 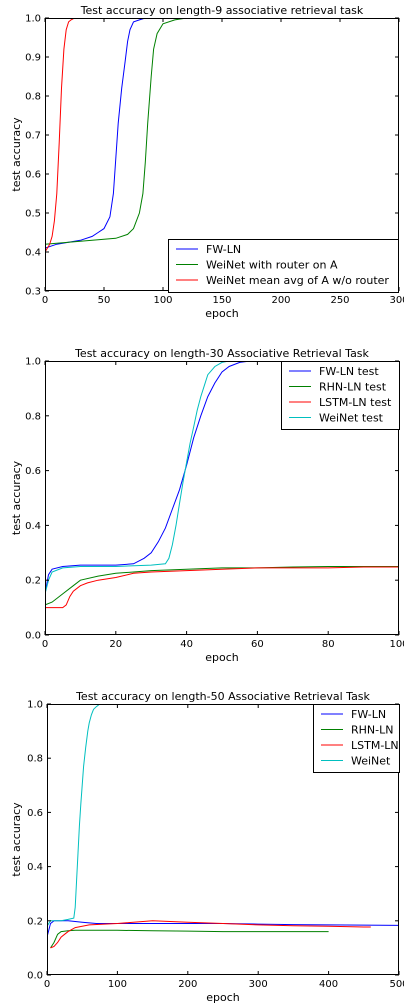 I want to click on legend-label: RHN-LN, so click(x=372, y=730).